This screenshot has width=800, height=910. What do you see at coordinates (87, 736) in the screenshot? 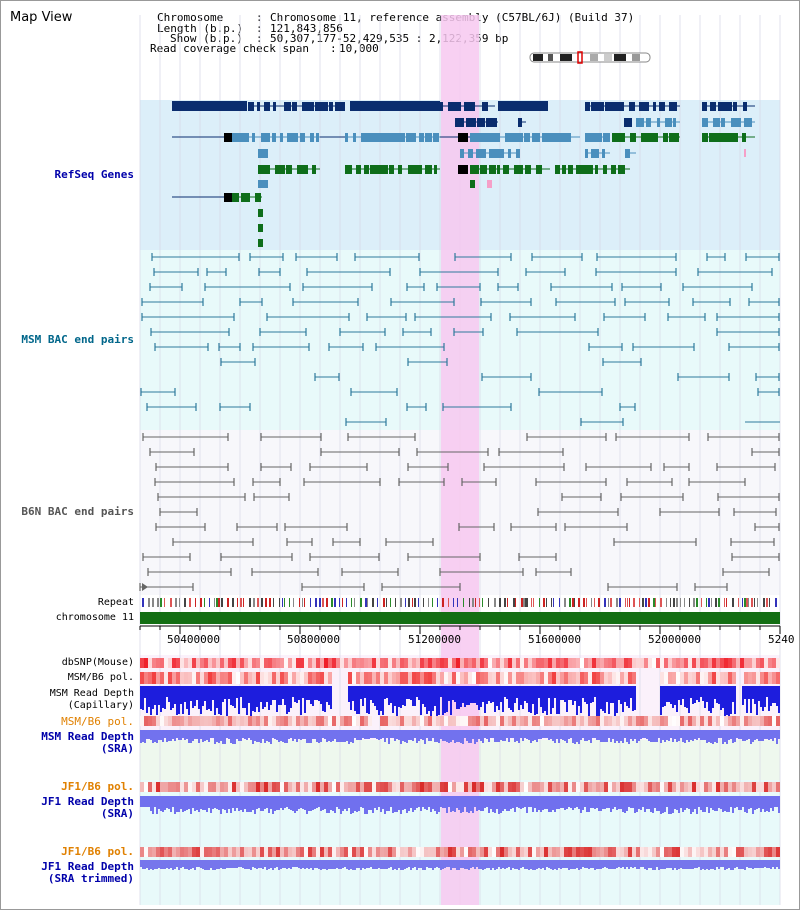
I see `track-label-msm-depth-sra: MSM Read Depth` at bounding box center [87, 736].